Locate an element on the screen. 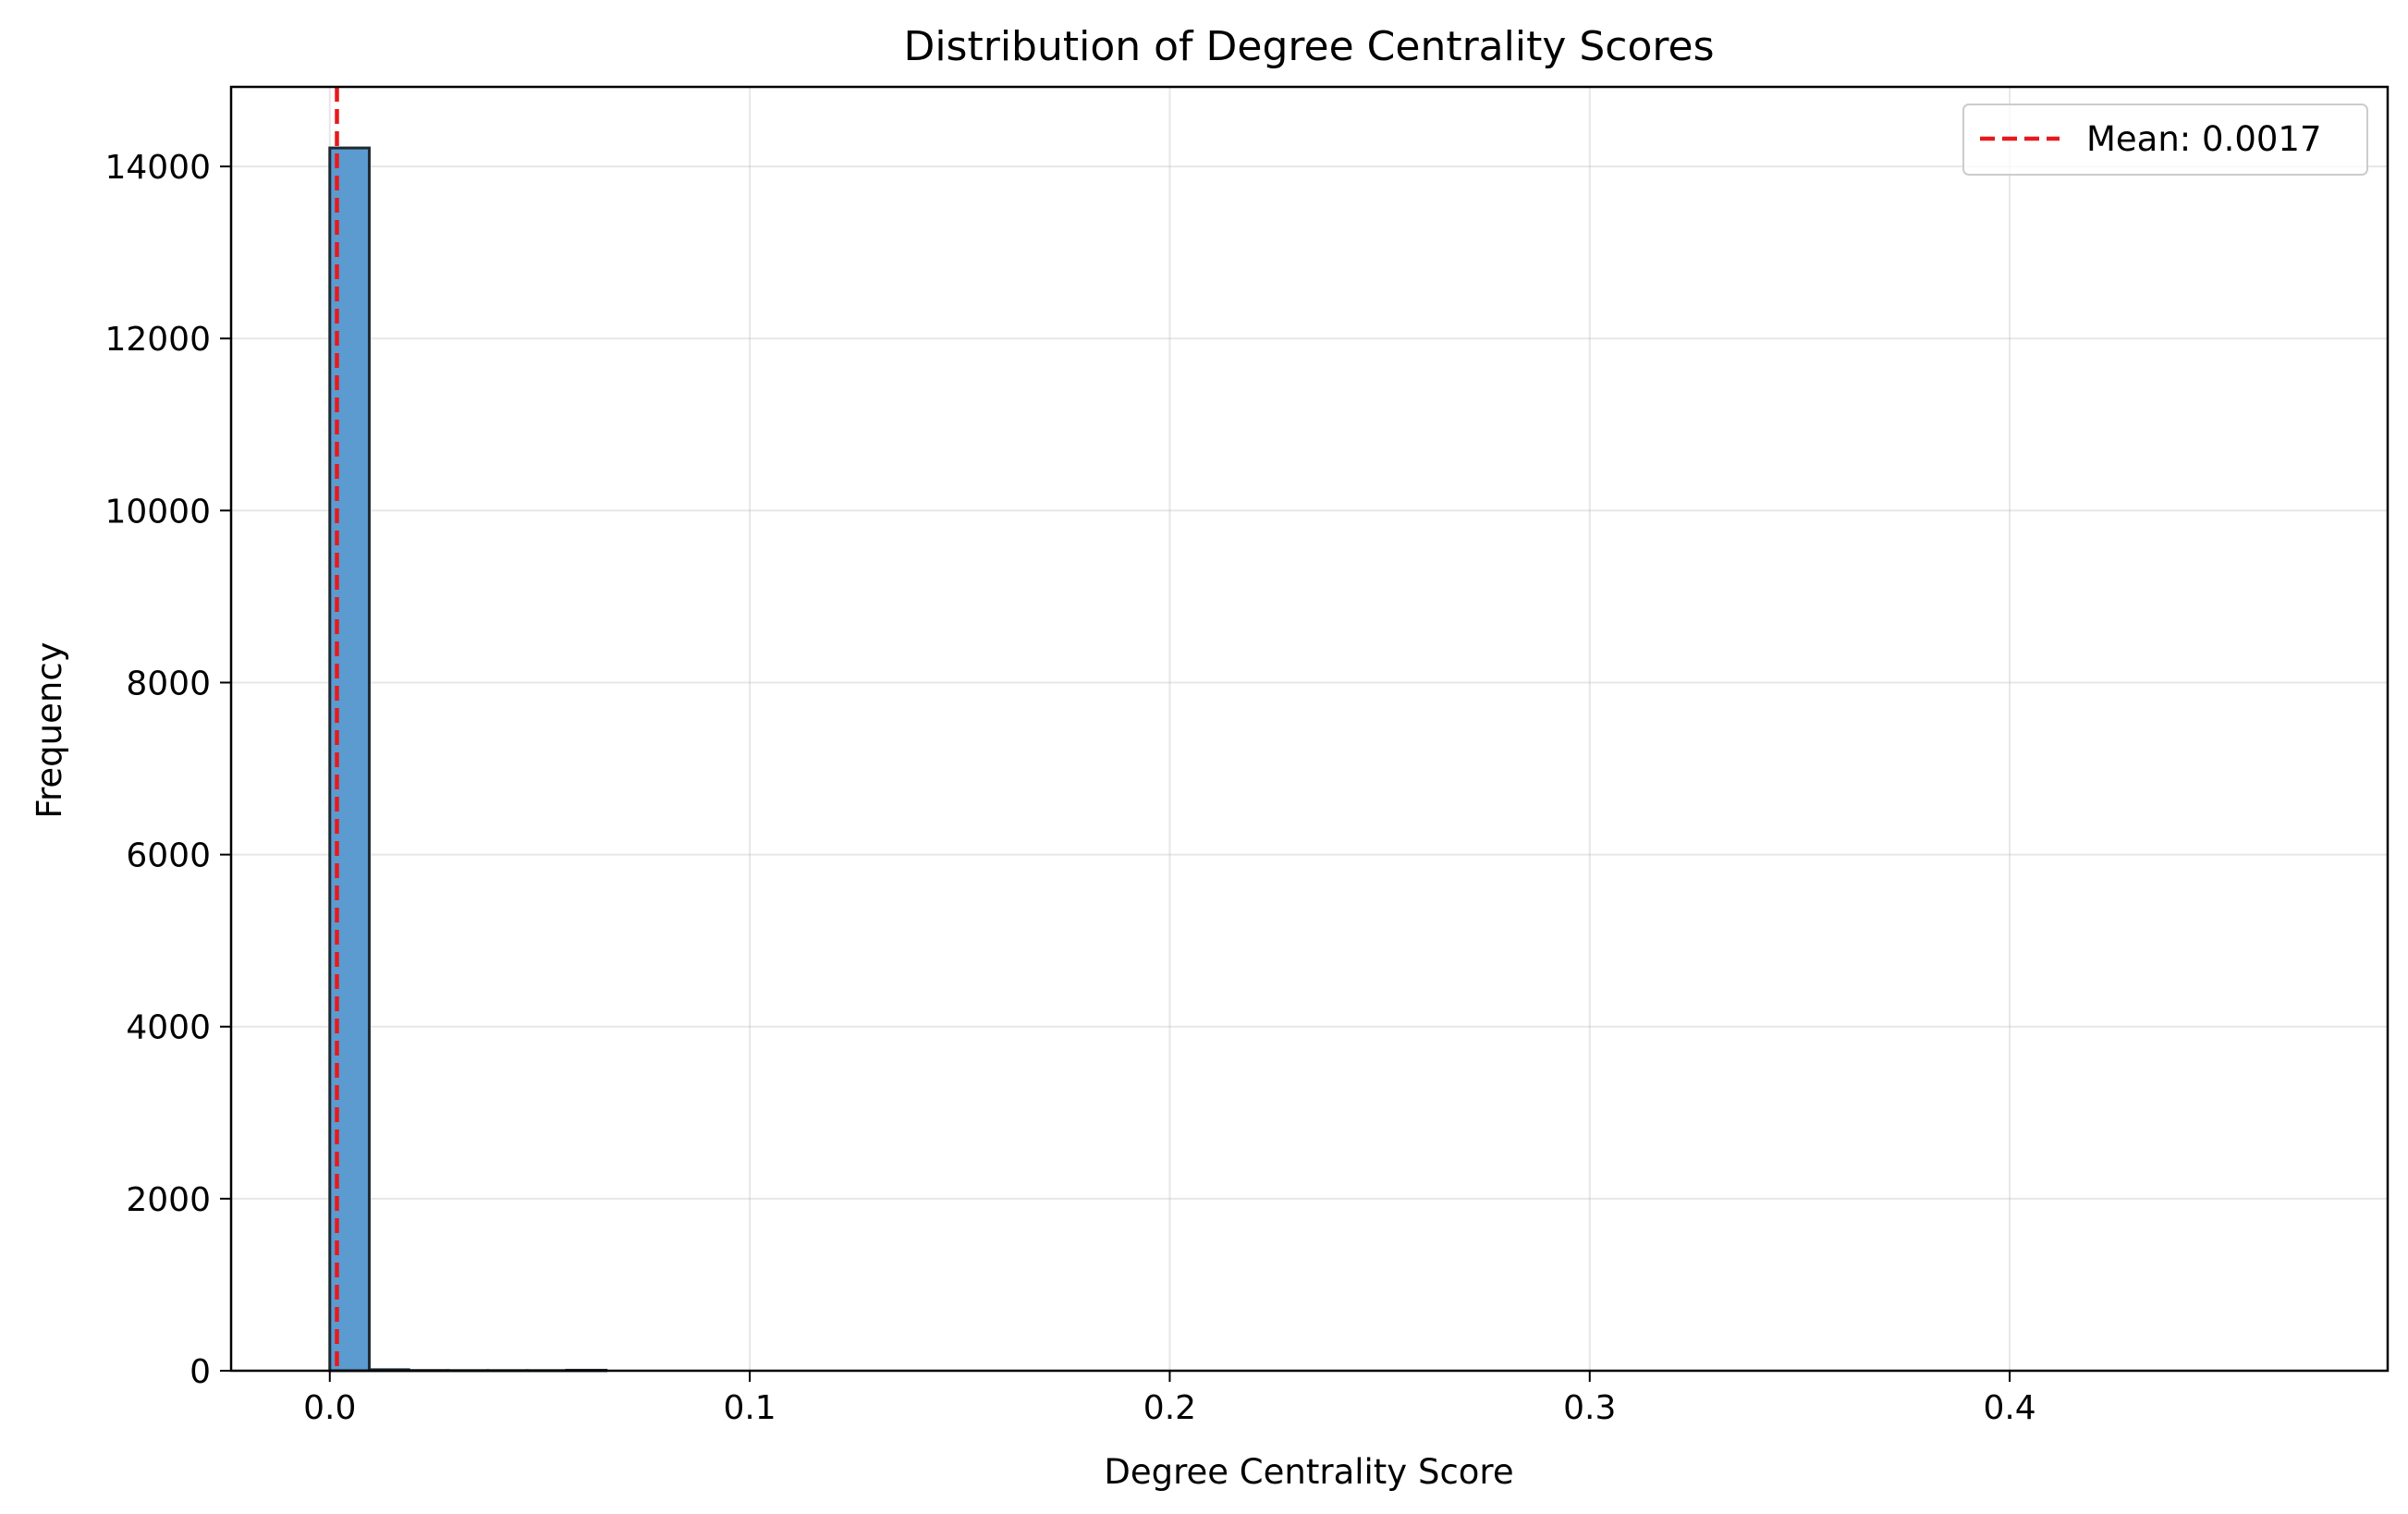 The height and width of the screenshot is (1514, 2408). y-tick-label: 12000 is located at coordinates (157, 340).